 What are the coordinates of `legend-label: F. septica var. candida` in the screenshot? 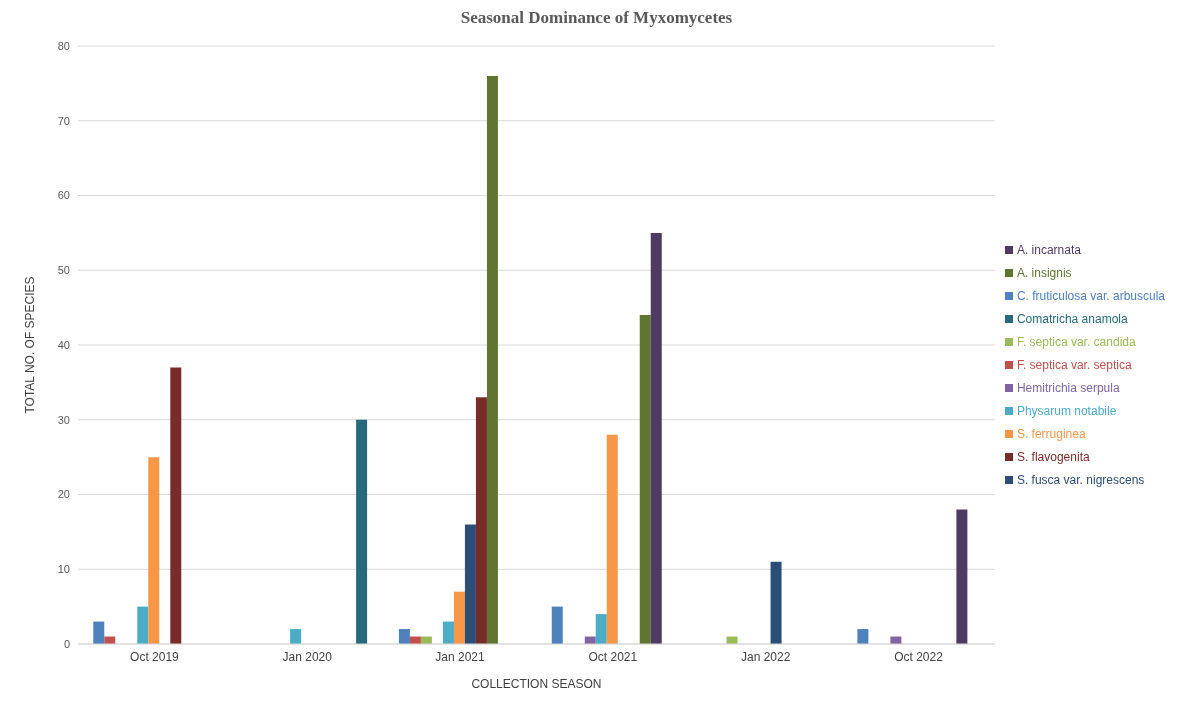 It's located at (1076, 341).